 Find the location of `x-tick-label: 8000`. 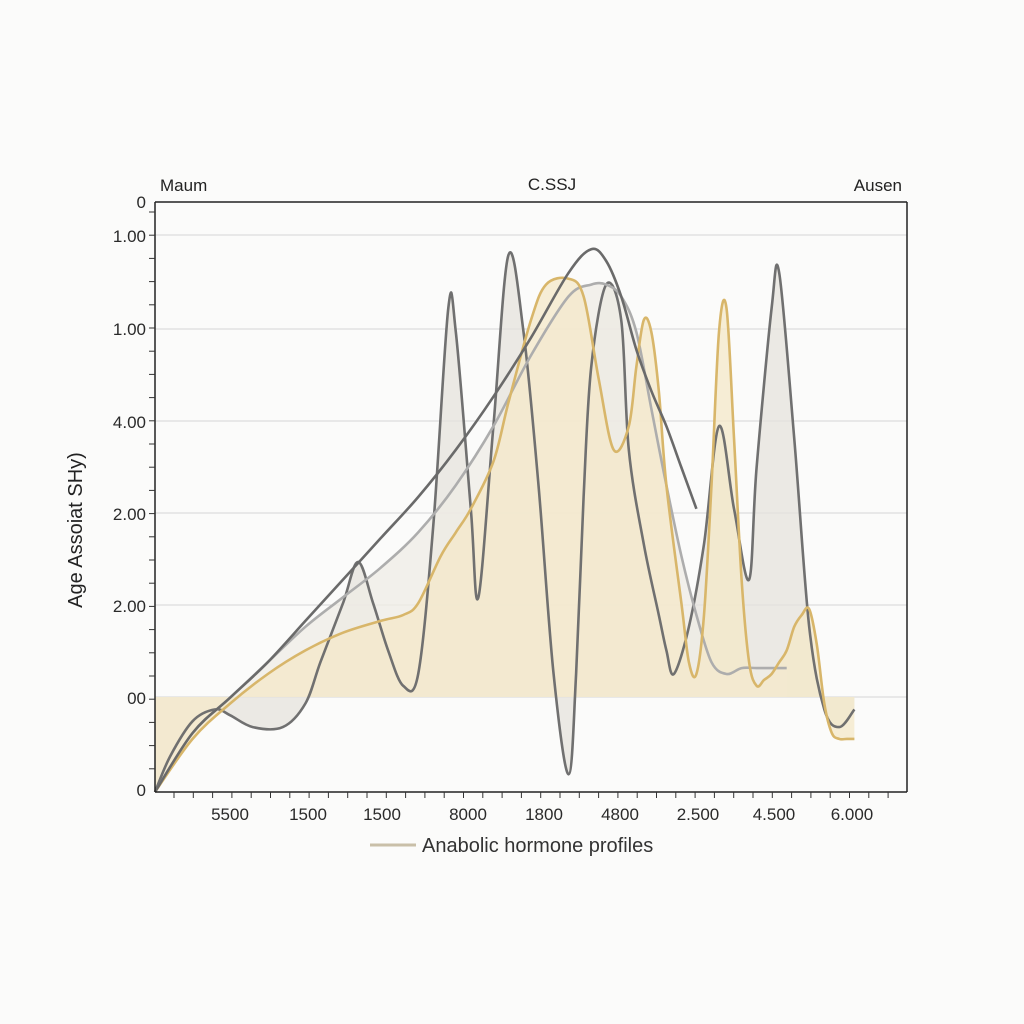

x-tick-label: 8000 is located at coordinates (468, 814).